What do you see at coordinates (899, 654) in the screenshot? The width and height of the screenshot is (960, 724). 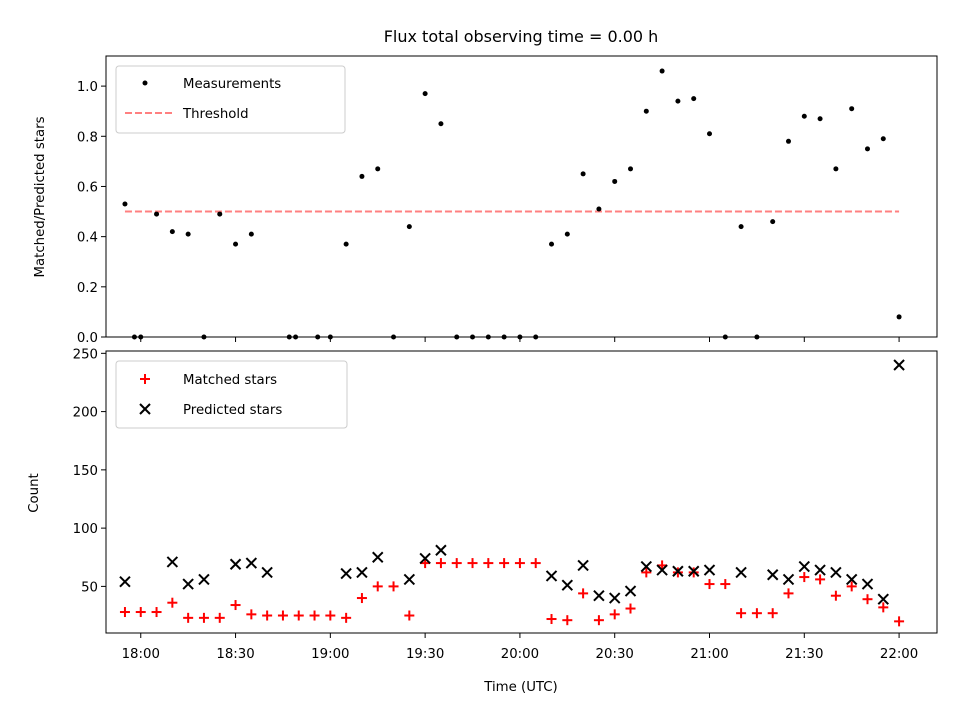 I see `x-tick-label: 22:00` at bounding box center [899, 654].